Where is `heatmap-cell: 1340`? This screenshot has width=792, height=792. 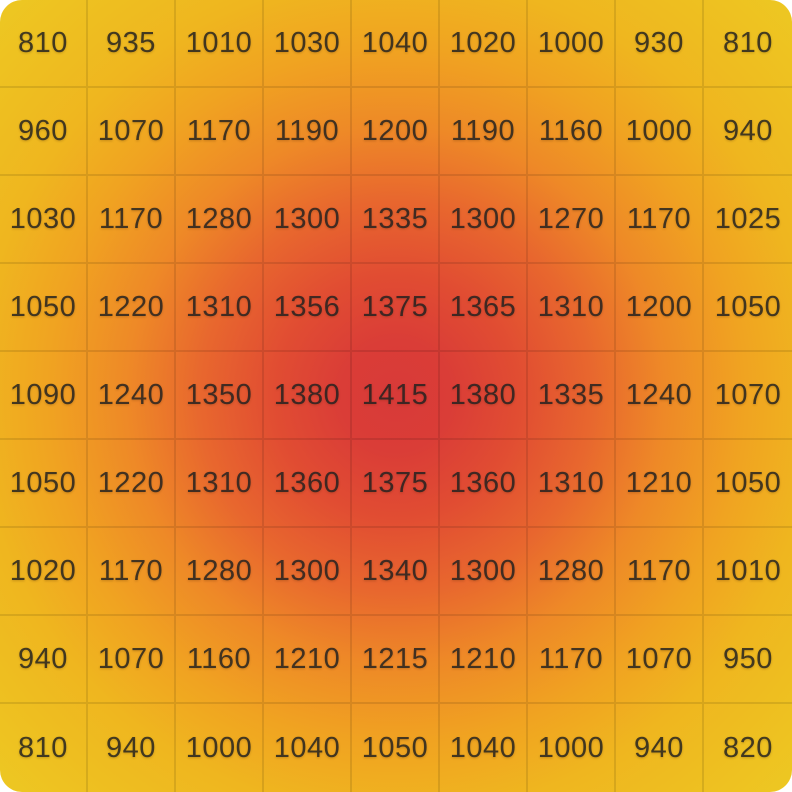
heatmap-cell: 1340 is located at coordinates (396, 572).